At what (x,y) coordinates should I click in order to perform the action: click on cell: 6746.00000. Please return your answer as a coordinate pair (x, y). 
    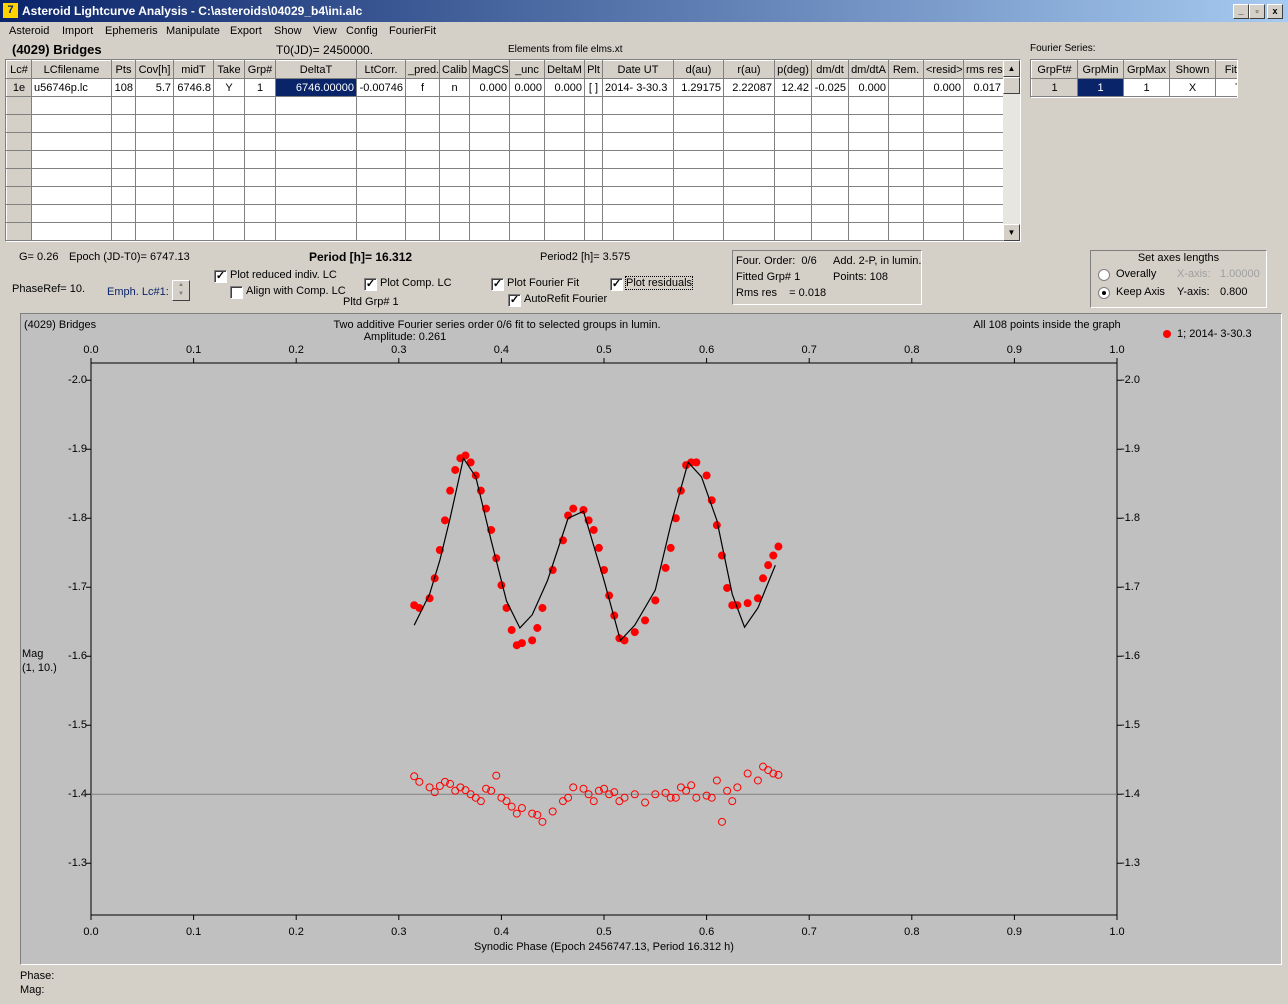
    Looking at the image, I should click on (316, 87).